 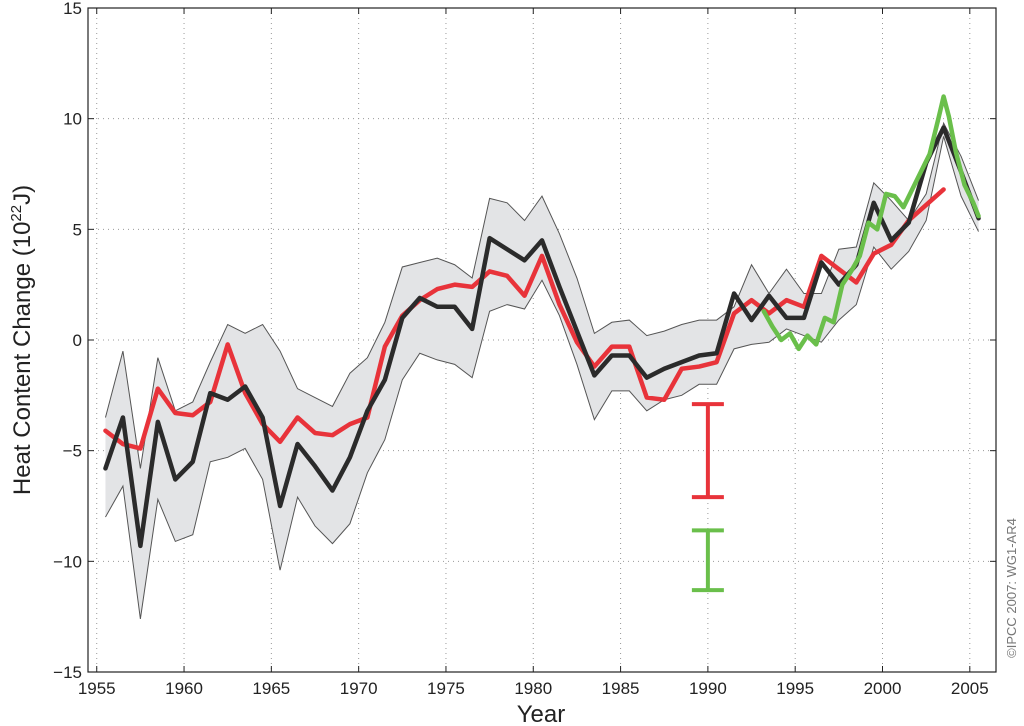 What do you see at coordinates (707, 497) in the screenshot?
I see `error-bars` at bounding box center [707, 497].